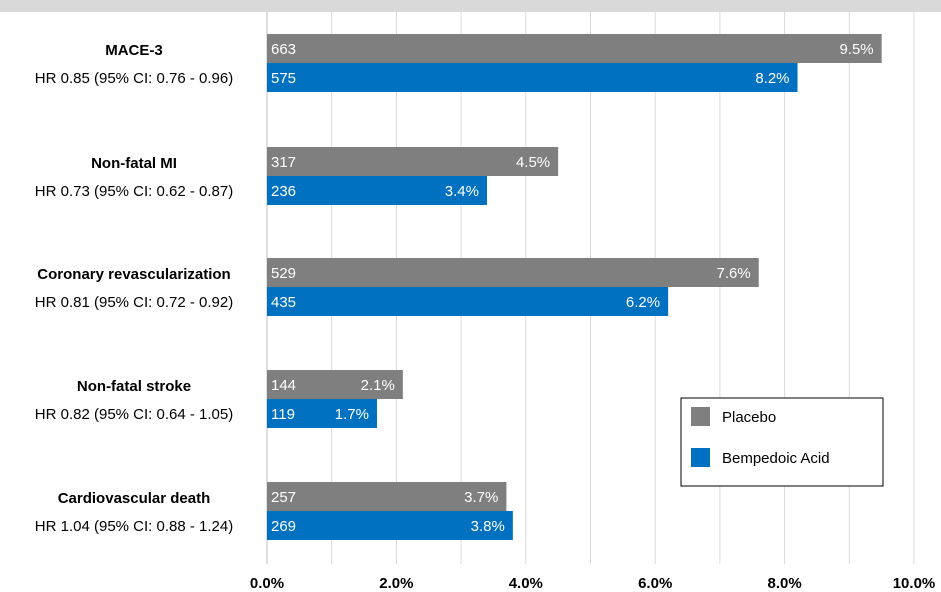 The height and width of the screenshot is (592, 941). Describe the element at coordinates (772, 78) in the screenshot. I see `bar-value-label: 8.2%` at that location.